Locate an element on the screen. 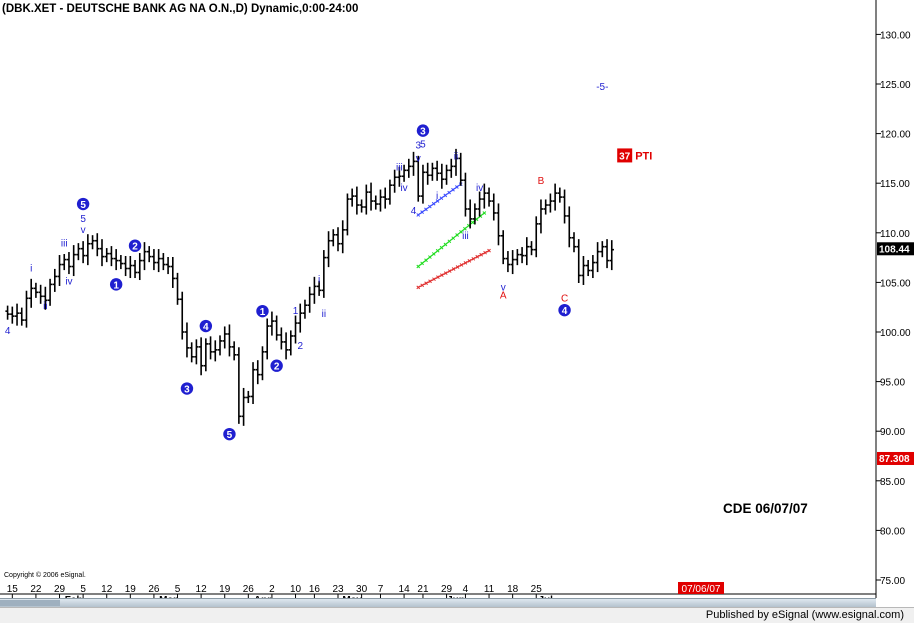 This screenshot has height=623, width=914. date-tick-label: 23 is located at coordinates (338, 589).